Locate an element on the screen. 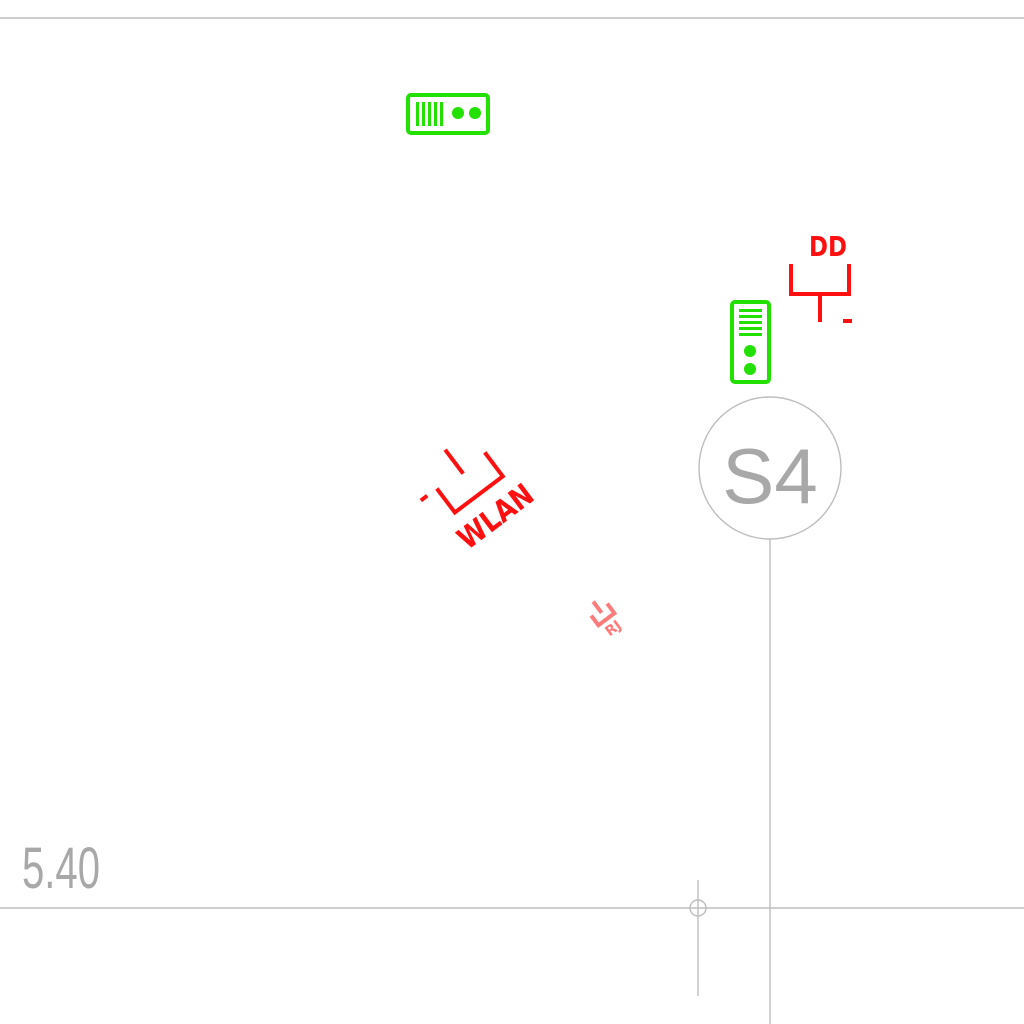 The width and height of the screenshot is (1024, 1024). axis-marker: S4 is located at coordinates (770, 710).